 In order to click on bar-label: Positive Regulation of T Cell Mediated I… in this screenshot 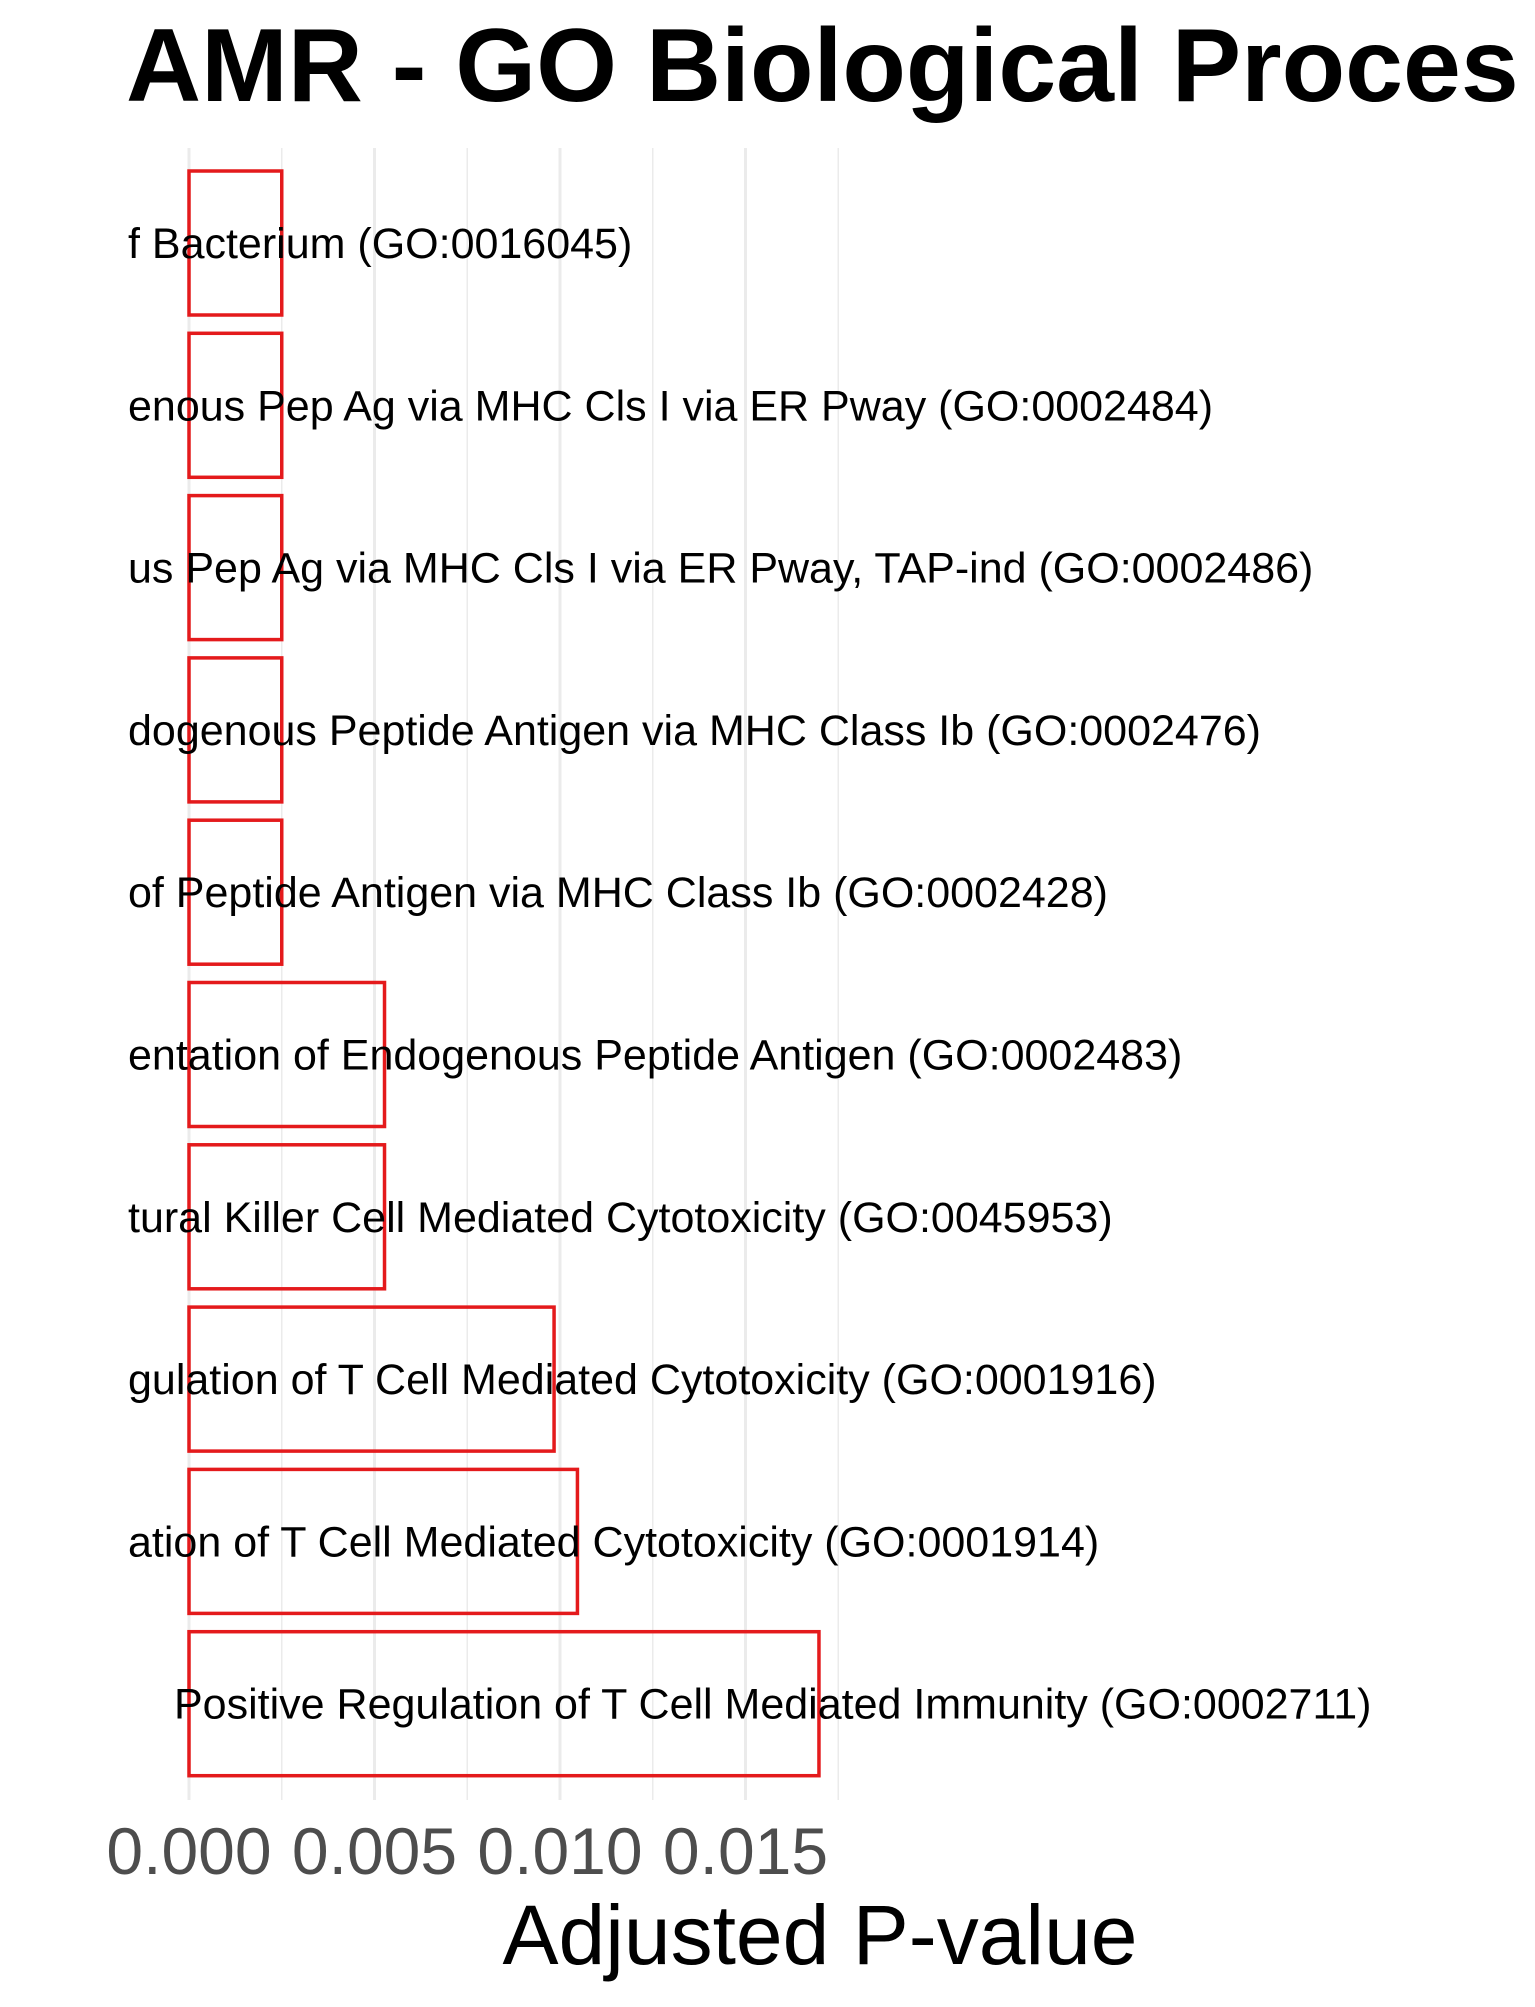, I will do `click(772, 1705)`.